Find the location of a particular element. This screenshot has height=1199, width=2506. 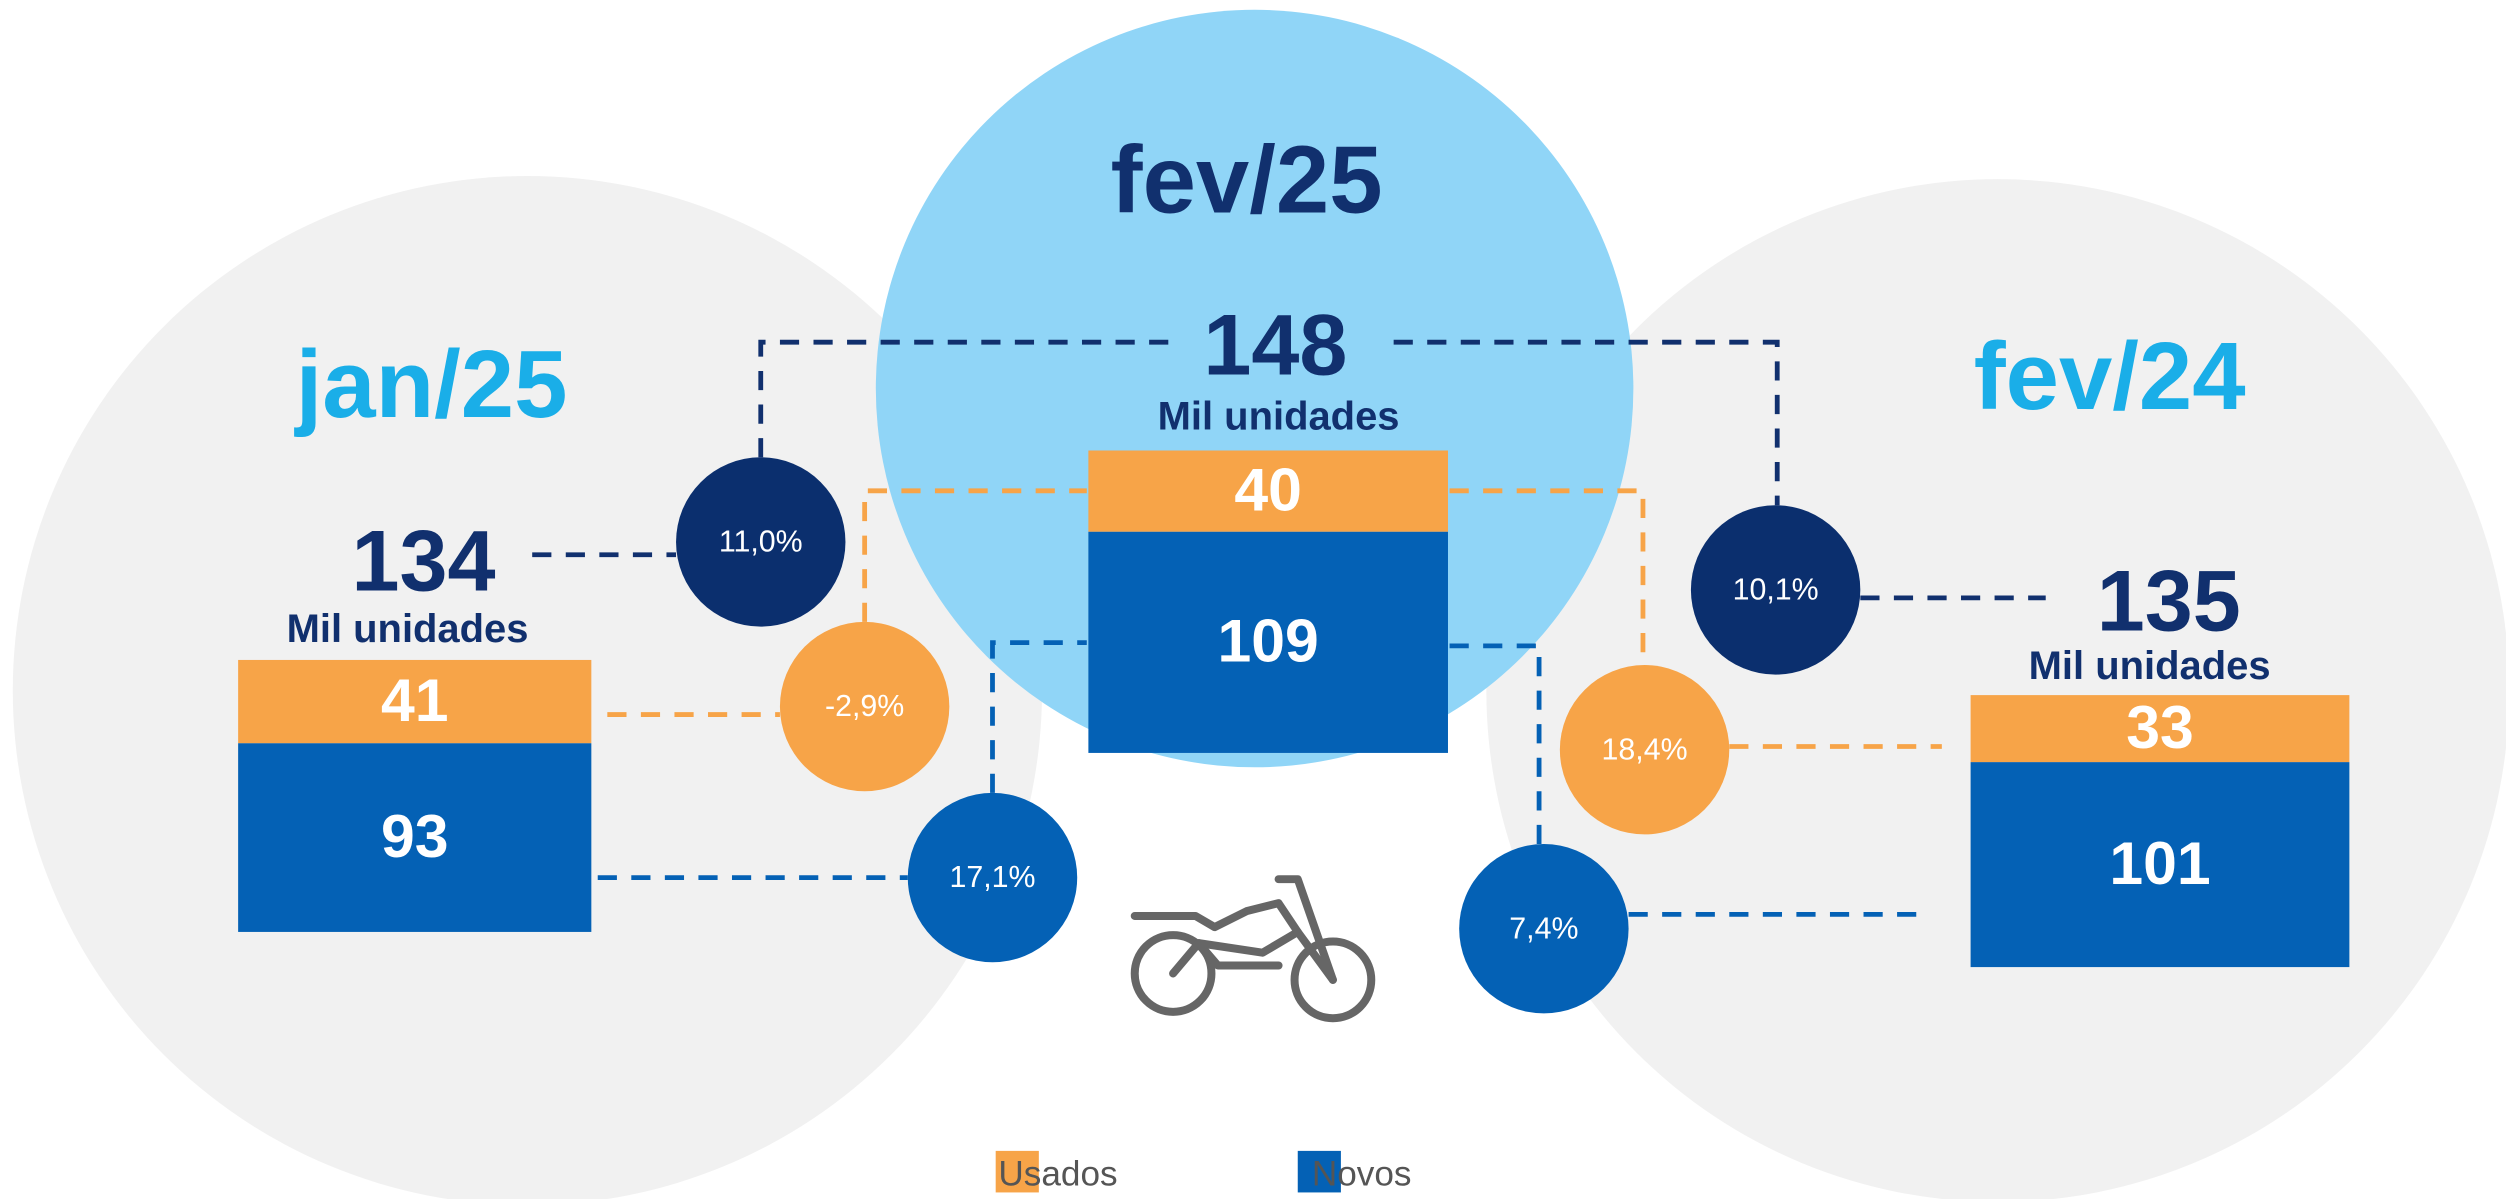

change-label: 11,0% is located at coordinates (761, 542).